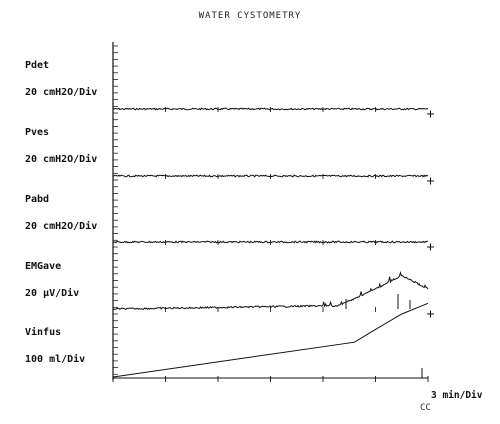  What do you see at coordinates (37, 132) in the screenshot?
I see `channel-name-pves: Pves` at bounding box center [37, 132].